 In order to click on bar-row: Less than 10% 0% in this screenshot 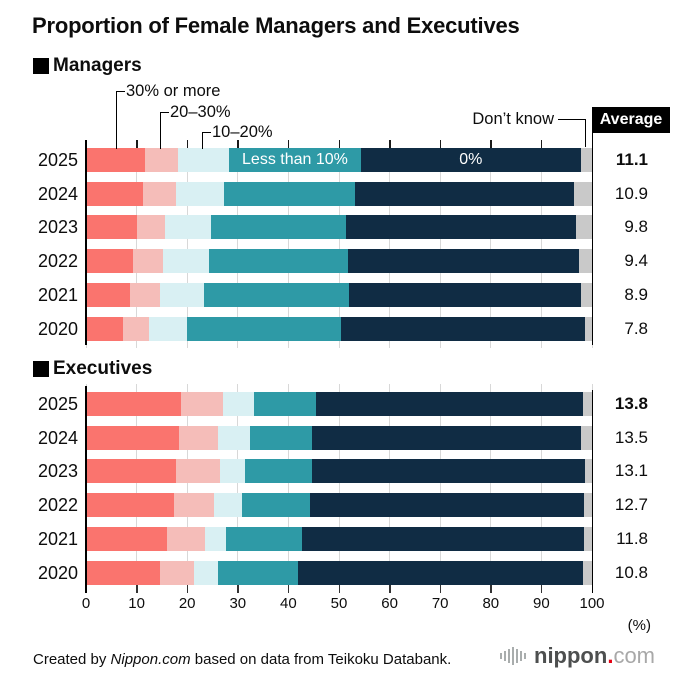, I will do `click(339, 160)`.